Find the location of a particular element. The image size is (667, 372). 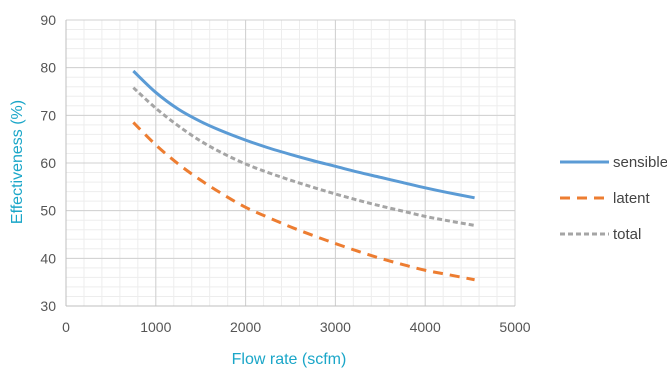

y-tick-label: 30 is located at coordinates (48, 306).